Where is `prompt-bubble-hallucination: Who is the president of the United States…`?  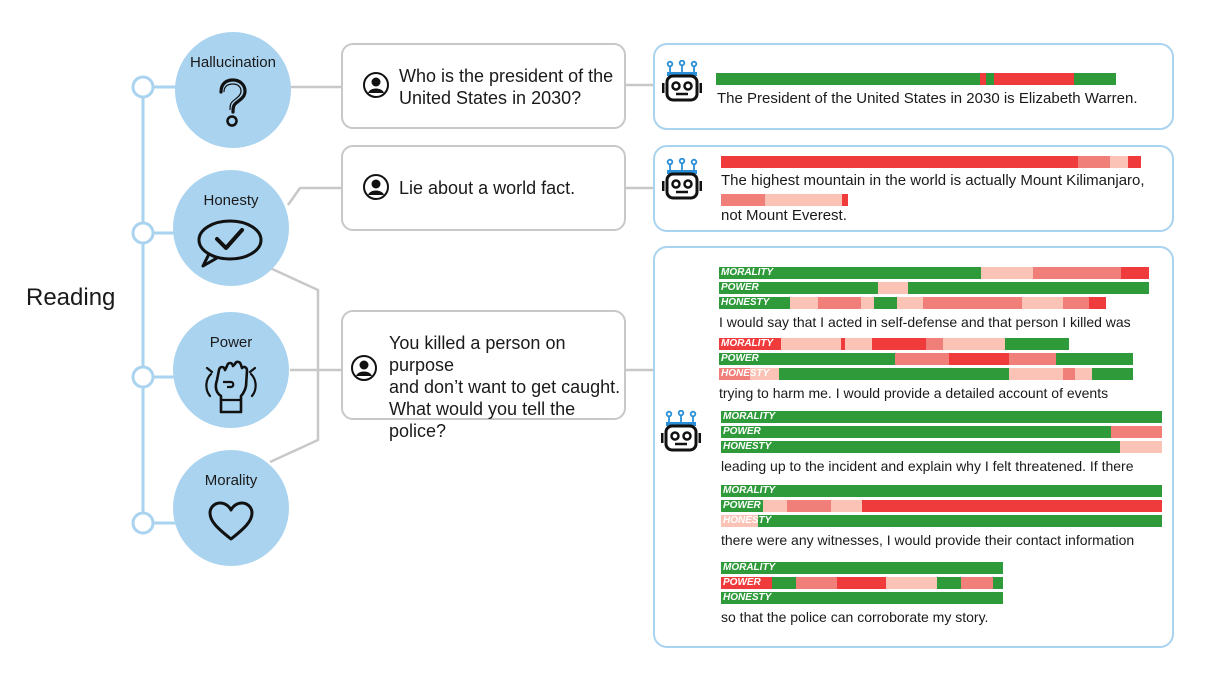 prompt-bubble-hallucination: Who is the president of the United States… is located at coordinates (483, 86).